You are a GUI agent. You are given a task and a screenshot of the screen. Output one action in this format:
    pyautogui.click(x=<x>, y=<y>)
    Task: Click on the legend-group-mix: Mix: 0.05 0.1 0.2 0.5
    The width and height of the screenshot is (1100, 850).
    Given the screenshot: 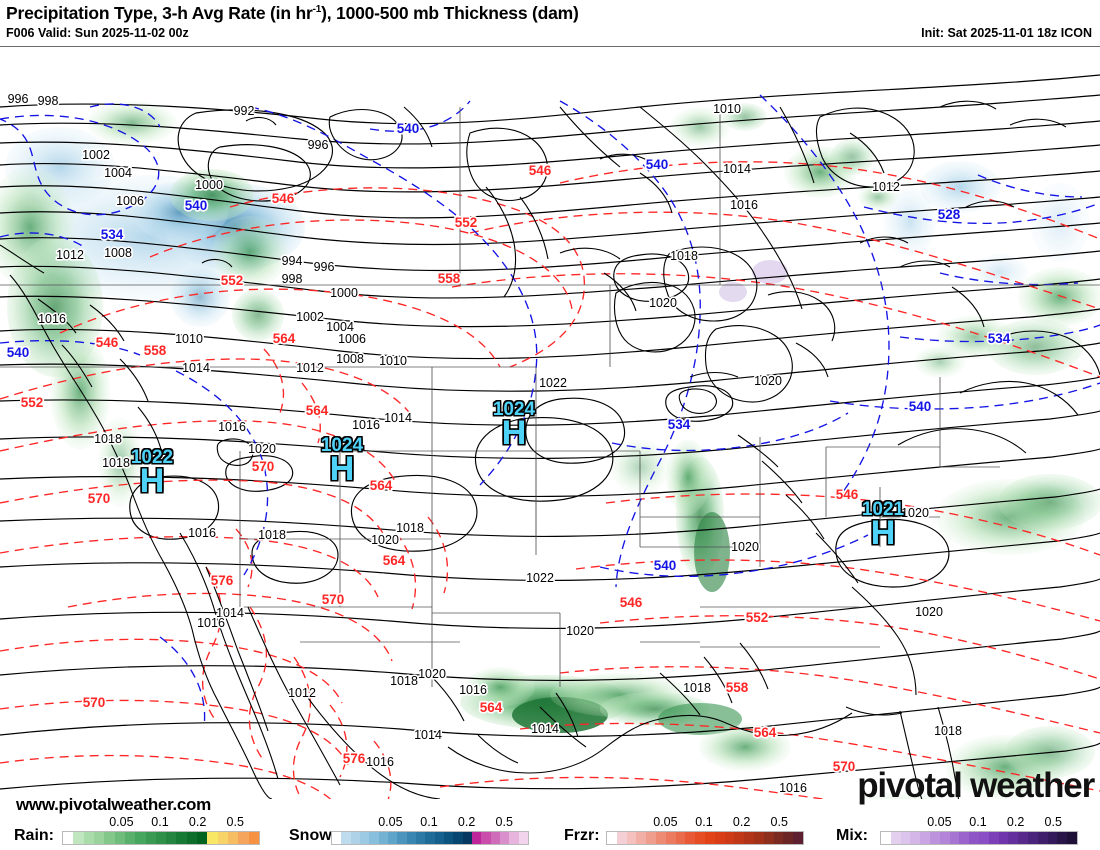 What is the action you would take?
    pyautogui.click(x=954, y=825)
    